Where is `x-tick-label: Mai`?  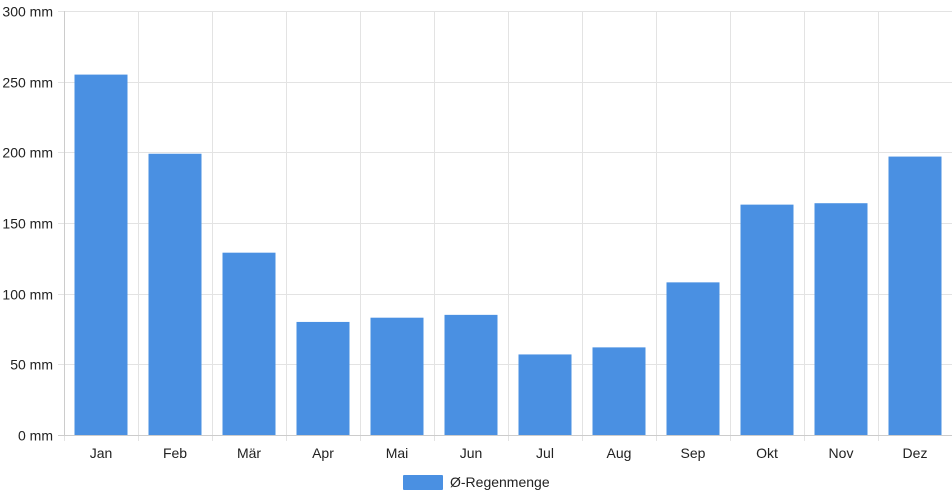
x-tick-label: Mai is located at coordinates (397, 453).